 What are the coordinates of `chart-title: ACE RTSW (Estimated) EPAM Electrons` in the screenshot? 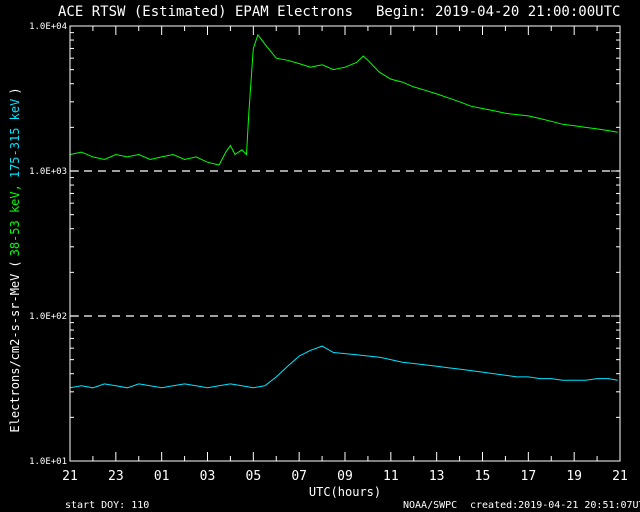 It's located at (205, 12).